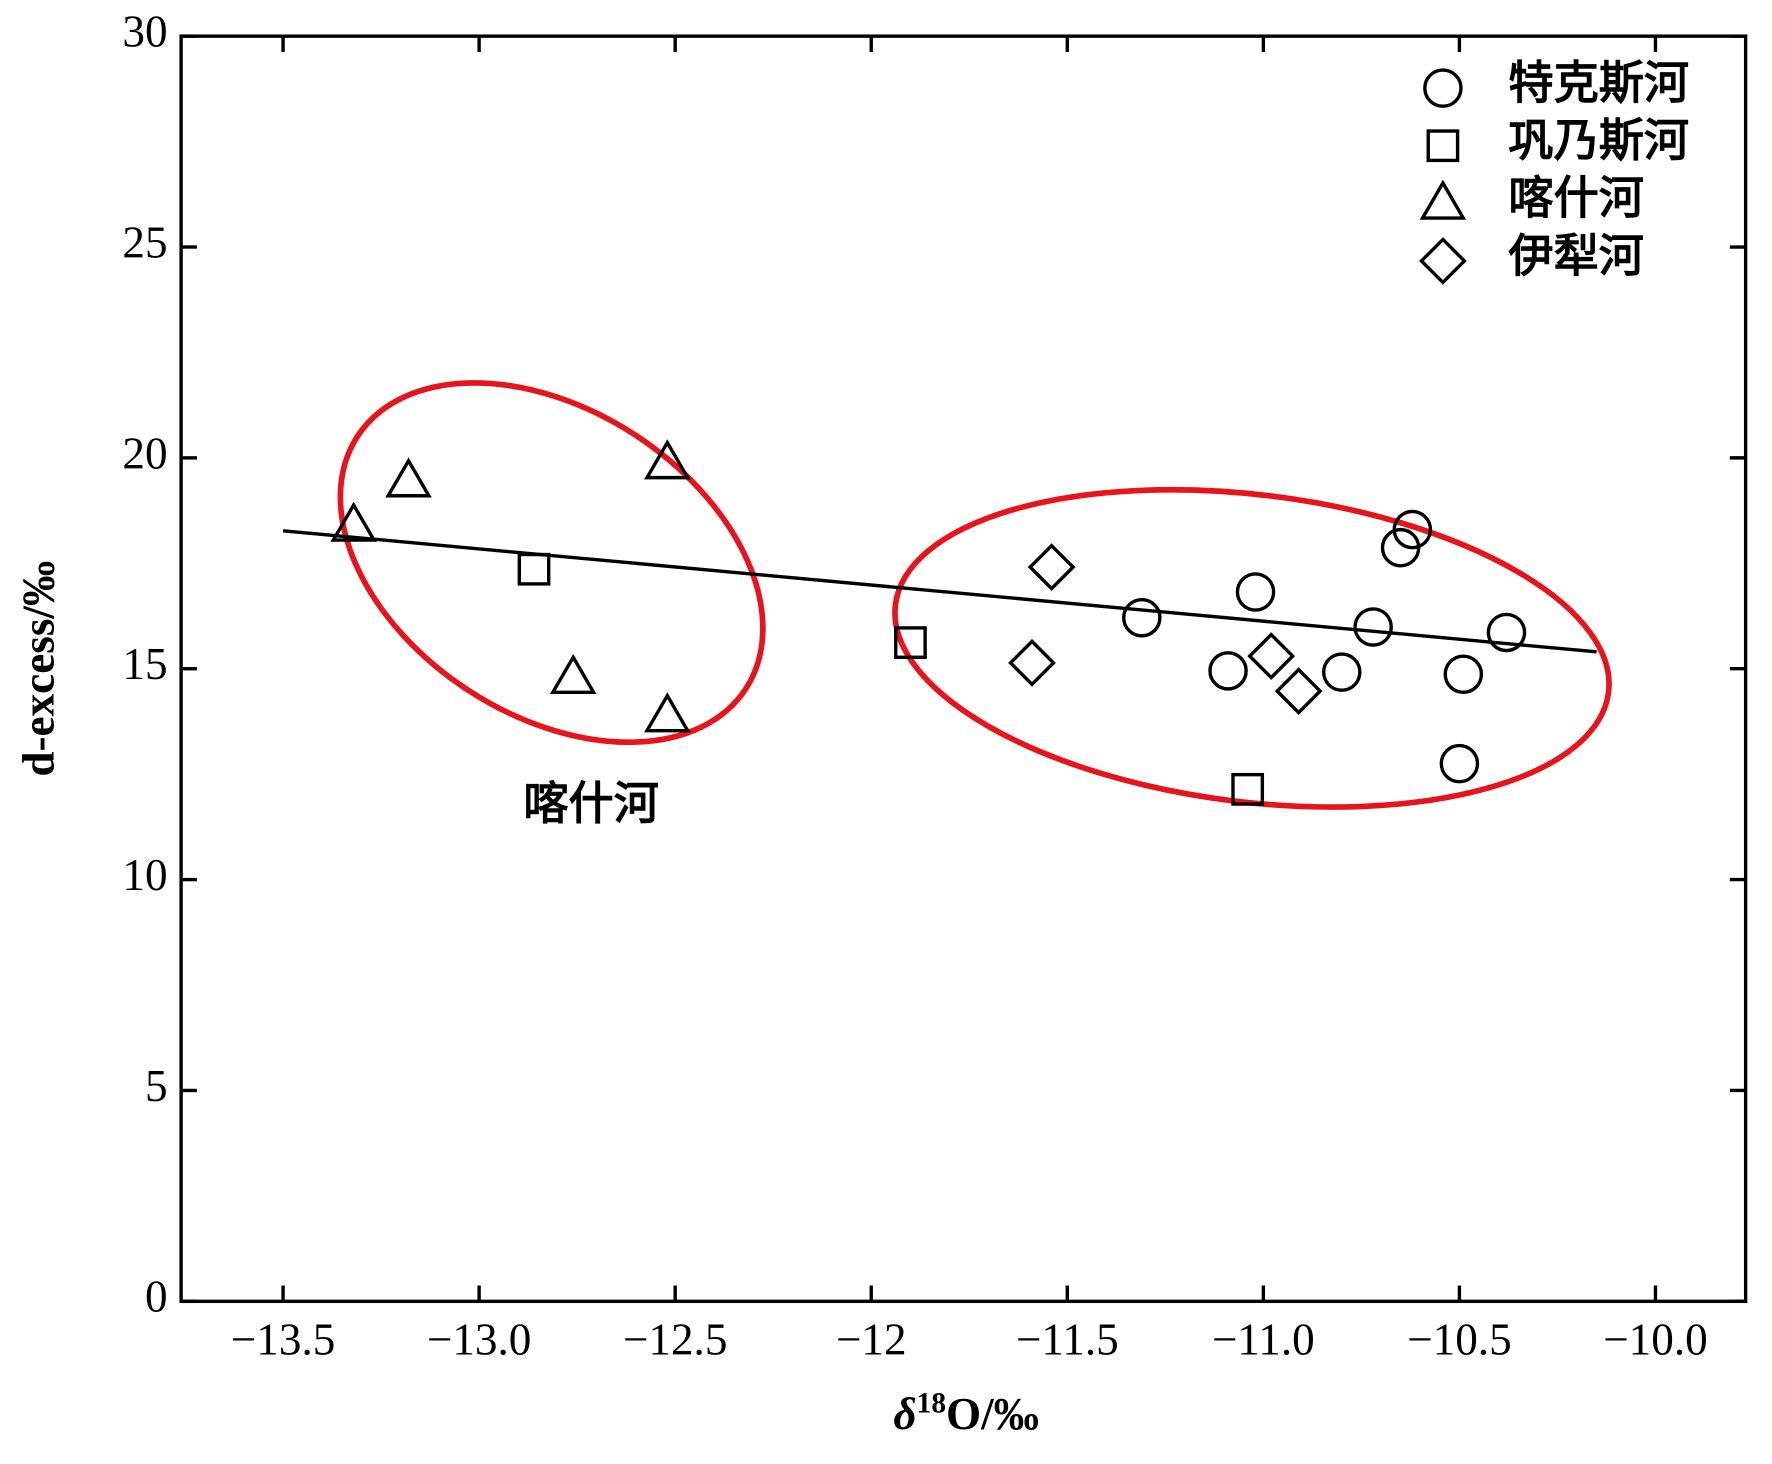 The image size is (1772, 1464). Describe the element at coordinates (144, 32) in the screenshot. I see `y-tick-label: 30` at that location.